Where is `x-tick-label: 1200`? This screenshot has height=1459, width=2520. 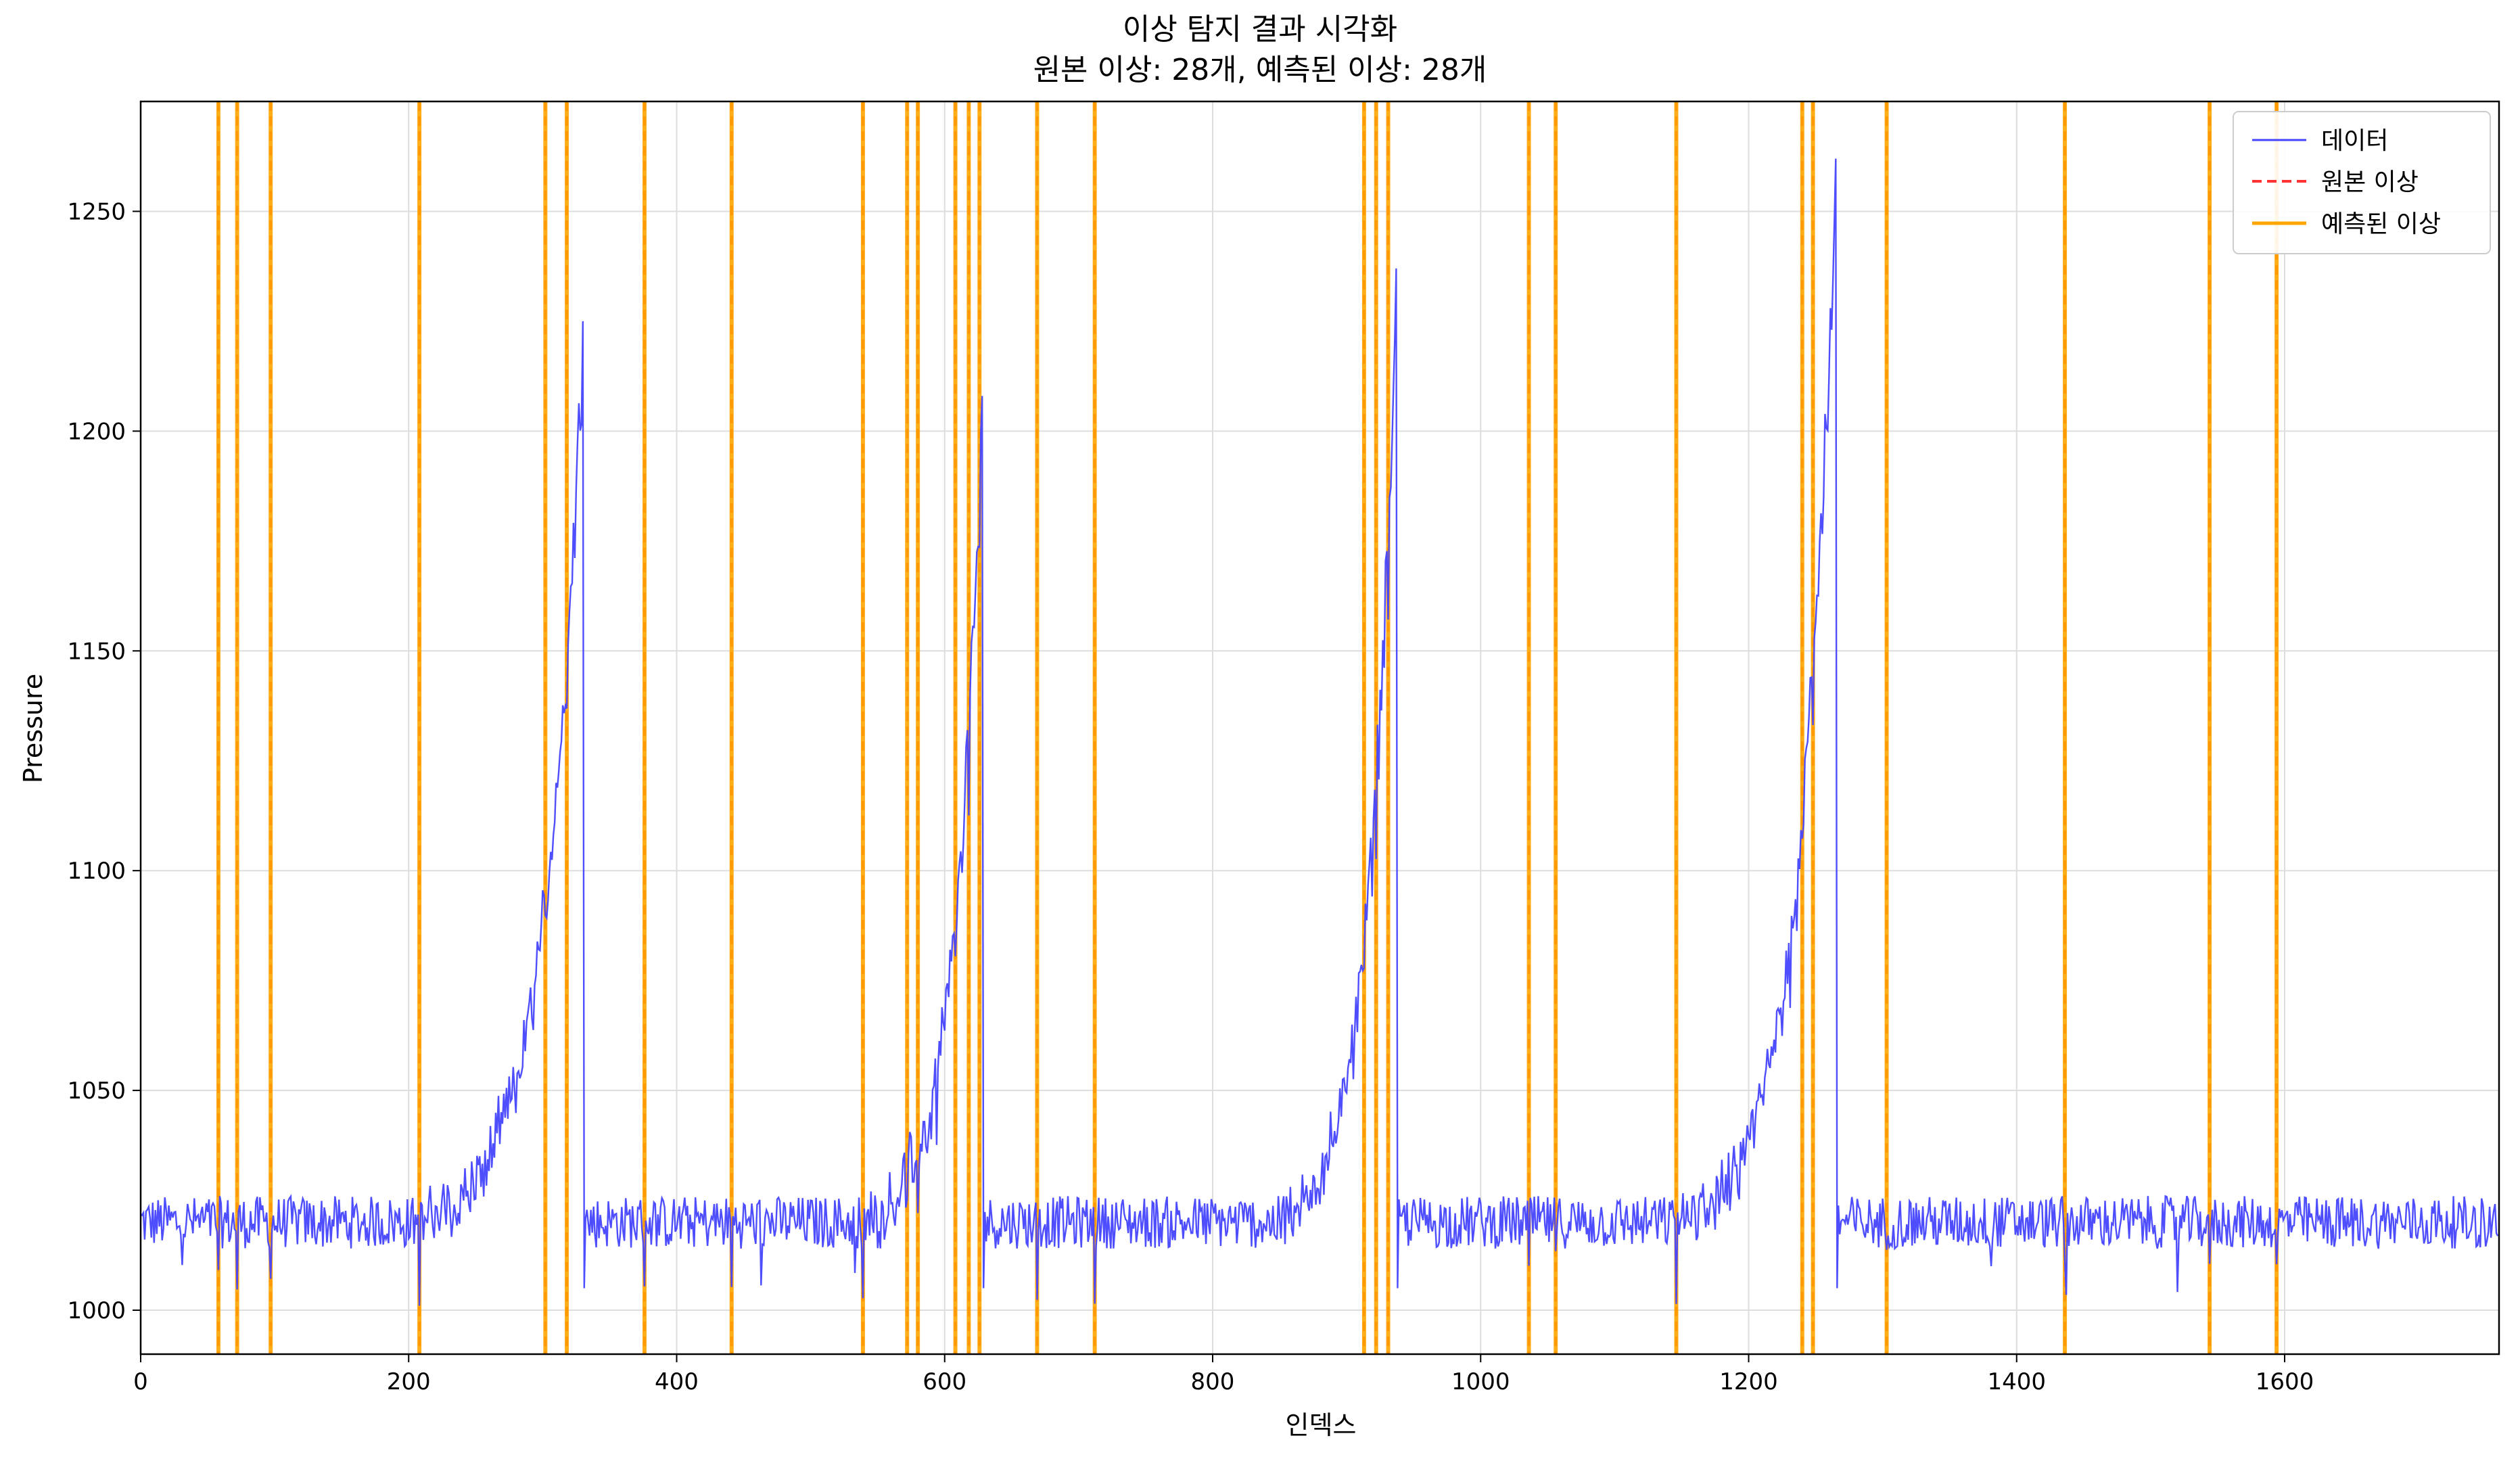 x-tick-label: 1200 is located at coordinates (1748, 1381).